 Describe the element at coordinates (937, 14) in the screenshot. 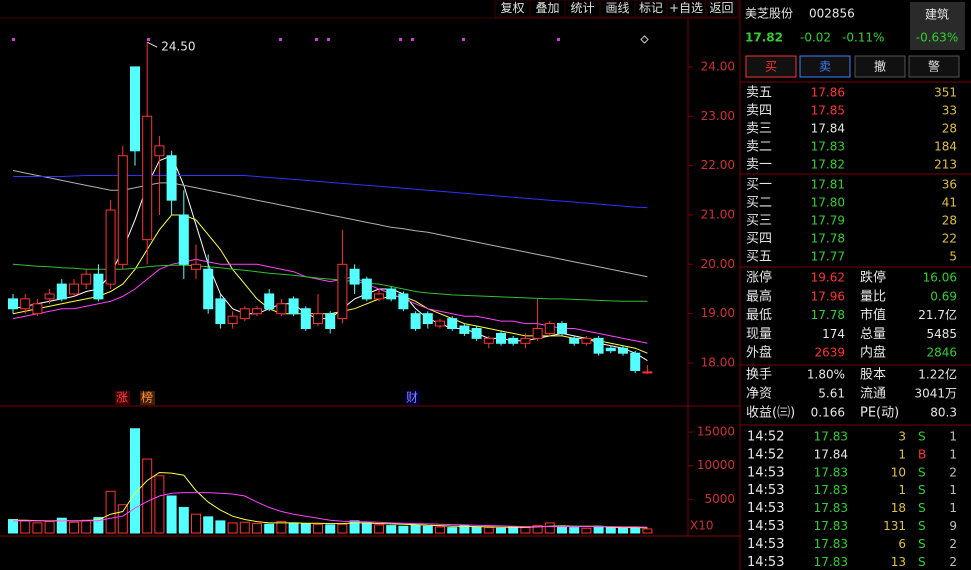

I see `sector-name: 建筑` at that location.